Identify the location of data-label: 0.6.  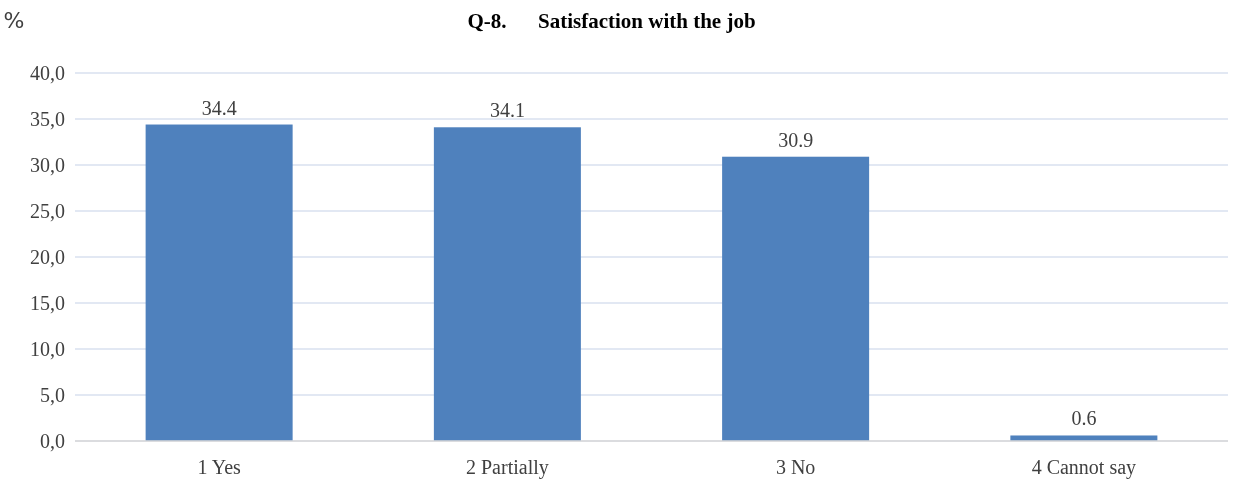
(1084, 418).